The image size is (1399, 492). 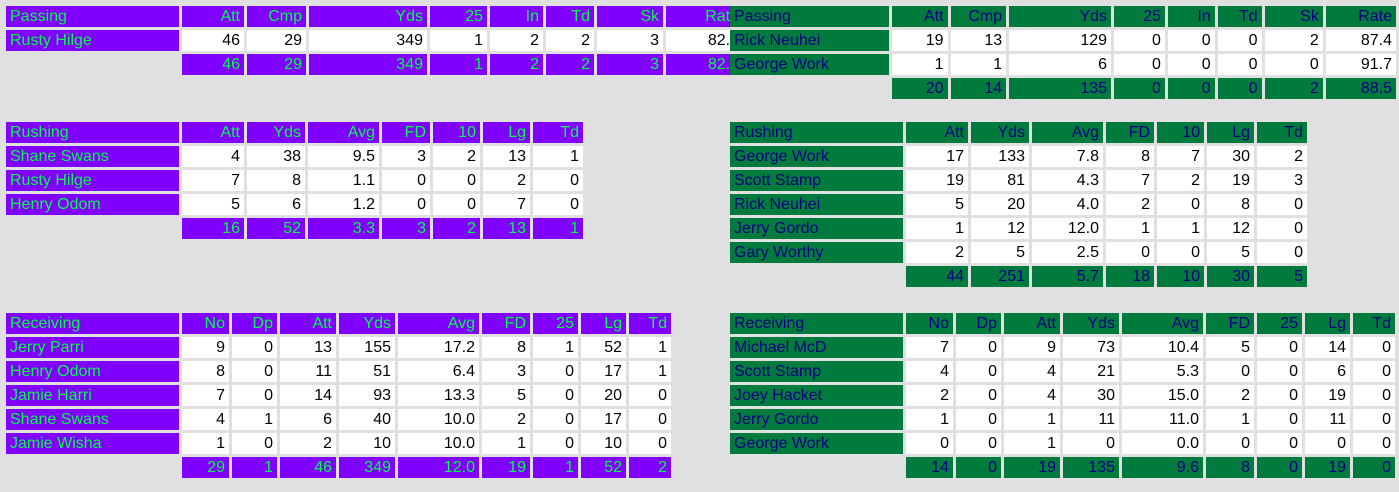 I want to click on stat-cell: 11, so click(x=308, y=371).